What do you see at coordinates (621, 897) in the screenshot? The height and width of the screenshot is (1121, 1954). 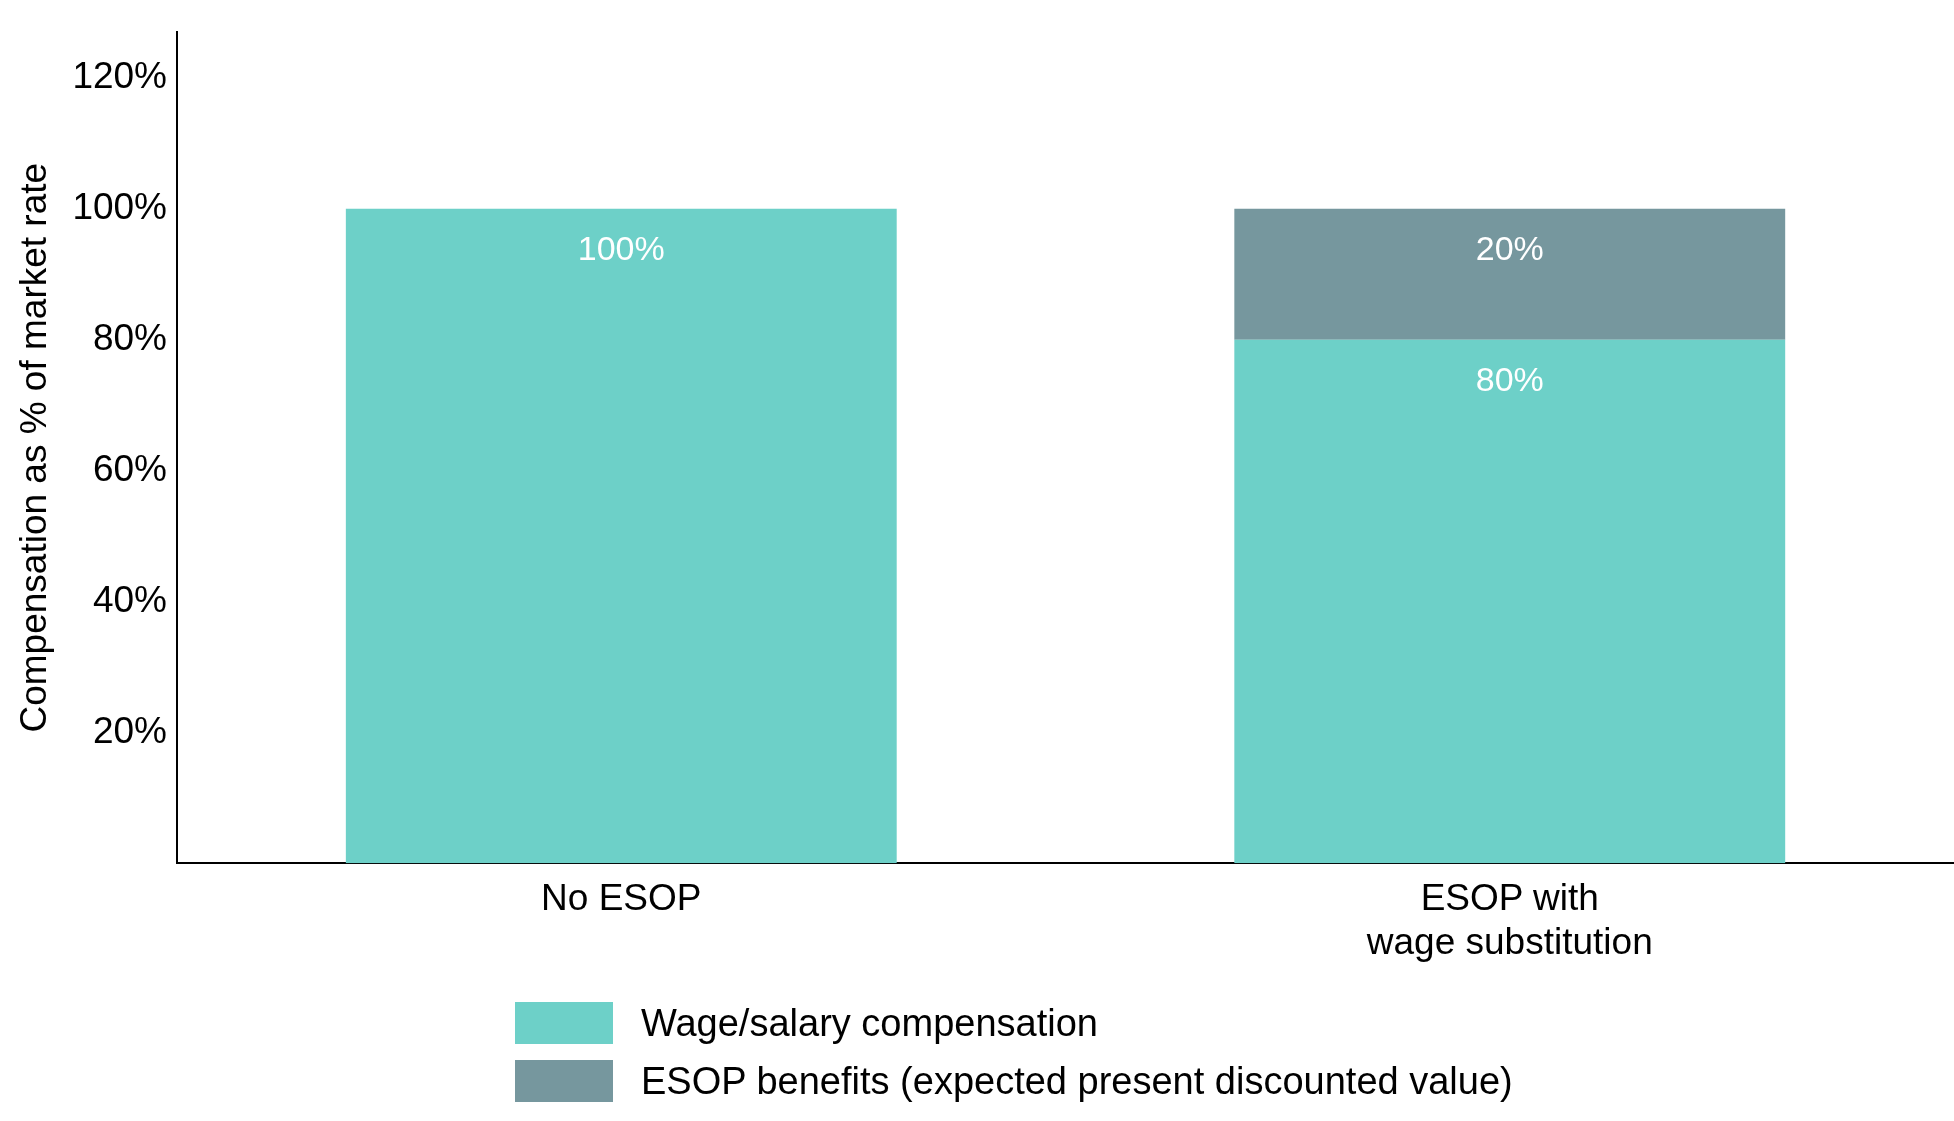 I see `x-tick-label: No ESOP` at bounding box center [621, 897].